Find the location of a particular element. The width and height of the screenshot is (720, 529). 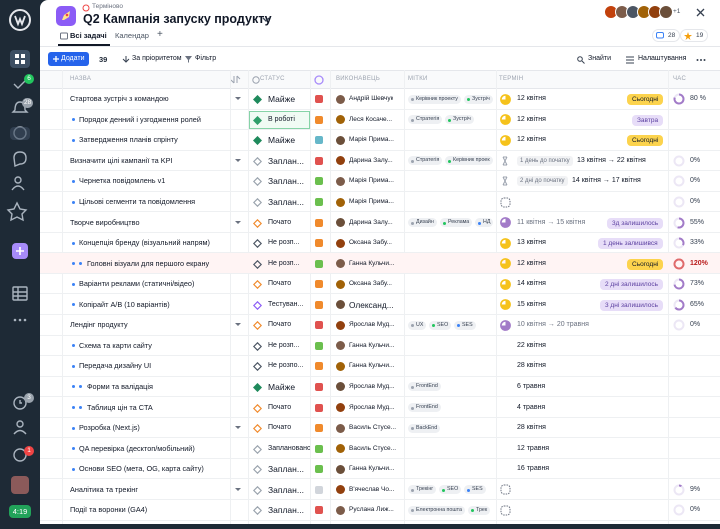

task-name: Визначити цілі кампанії та KPI is located at coordinates (121, 160).